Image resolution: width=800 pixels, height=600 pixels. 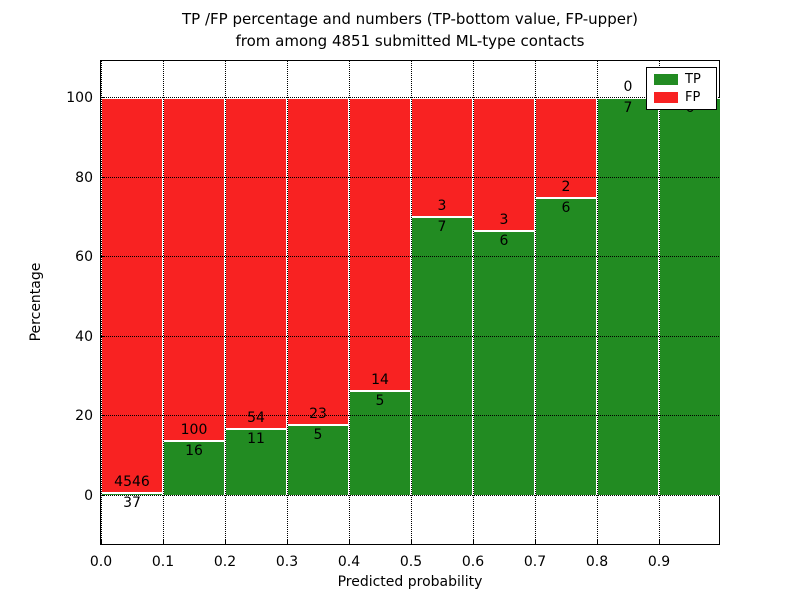 I want to click on legend: TP FP, so click(x=681, y=88).